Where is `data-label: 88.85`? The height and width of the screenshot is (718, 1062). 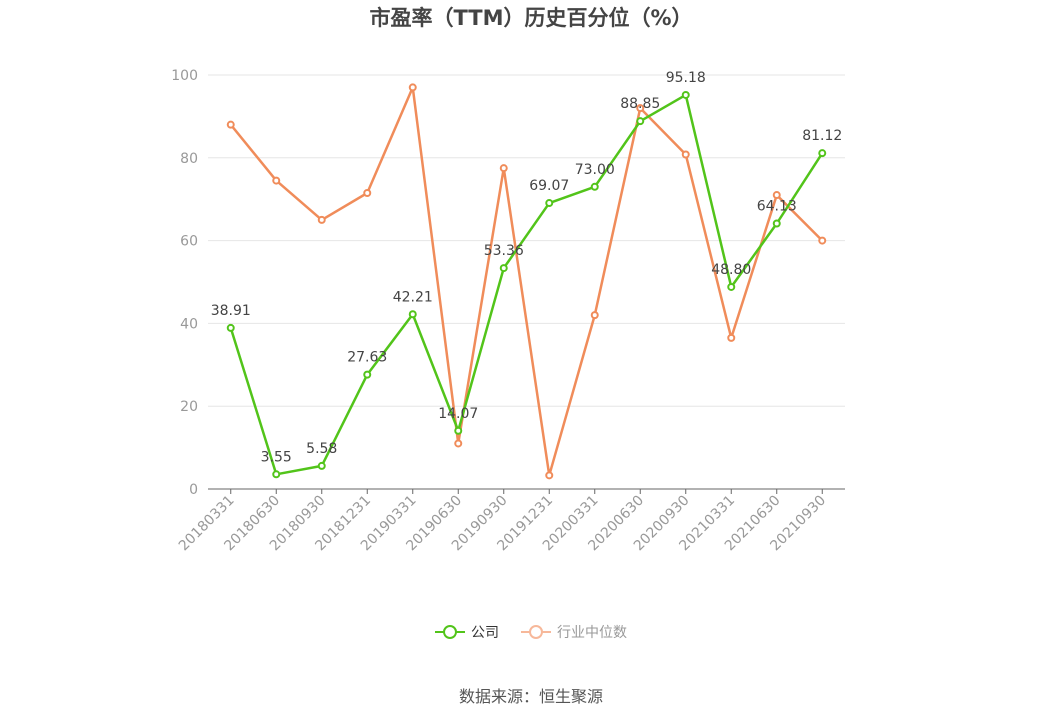 data-label: 88.85 is located at coordinates (640, 104).